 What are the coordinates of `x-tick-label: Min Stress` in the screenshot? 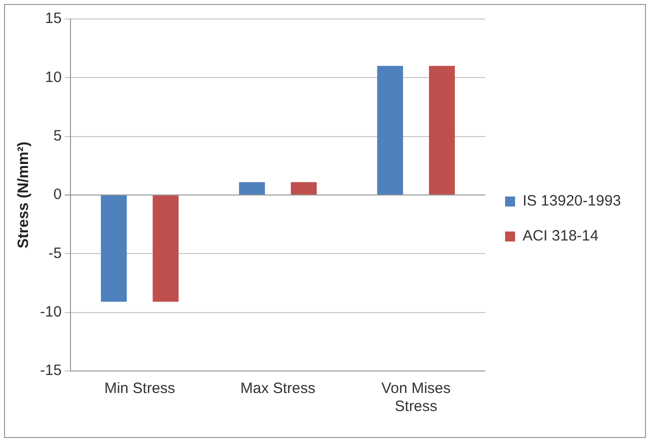 It's located at (140, 389).